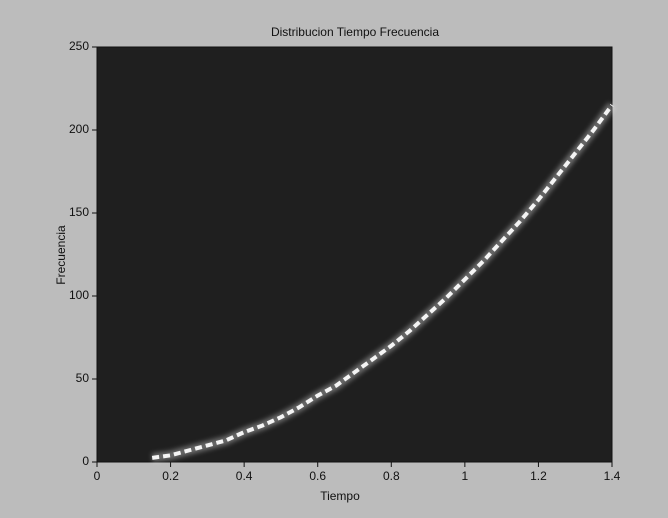 This screenshot has height=518, width=668. I want to click on chart-title: Distribucion Tiempo Frecuencia, so click(355, 32).